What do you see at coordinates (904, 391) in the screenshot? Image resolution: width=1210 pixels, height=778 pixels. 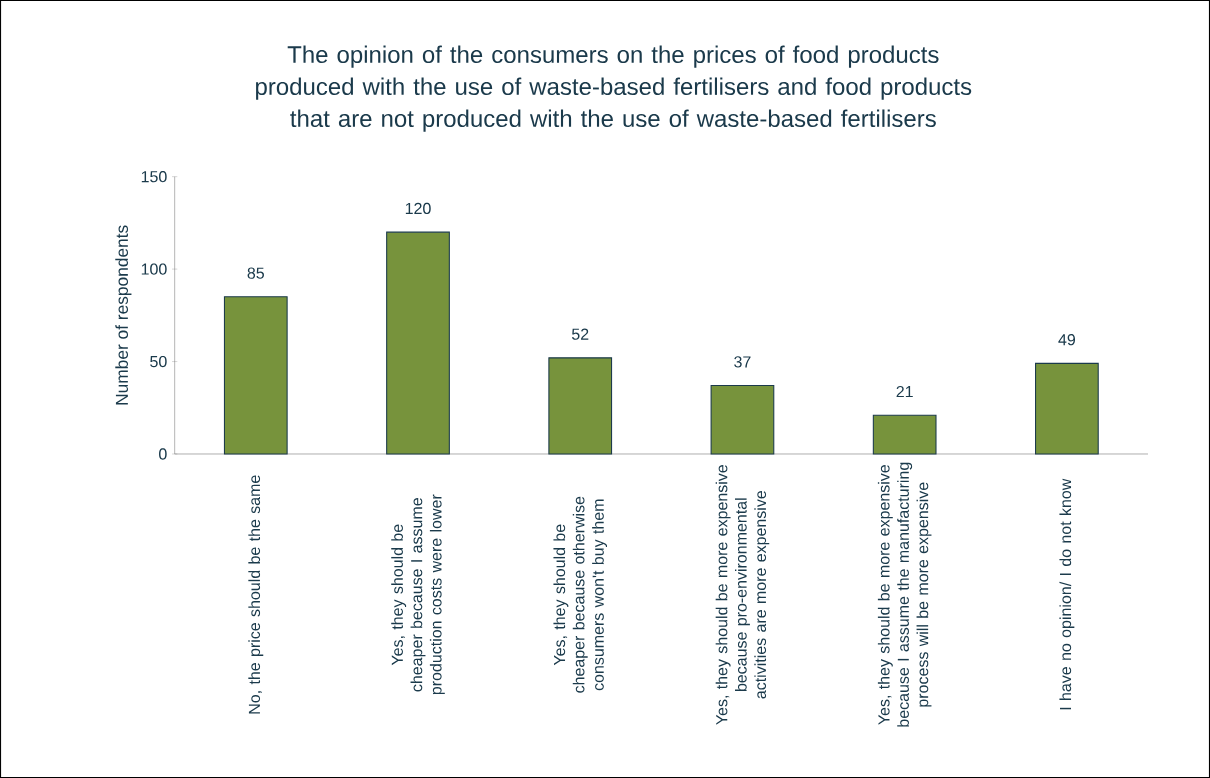 I see `data-label: 21` at bounding box center [904, 391].